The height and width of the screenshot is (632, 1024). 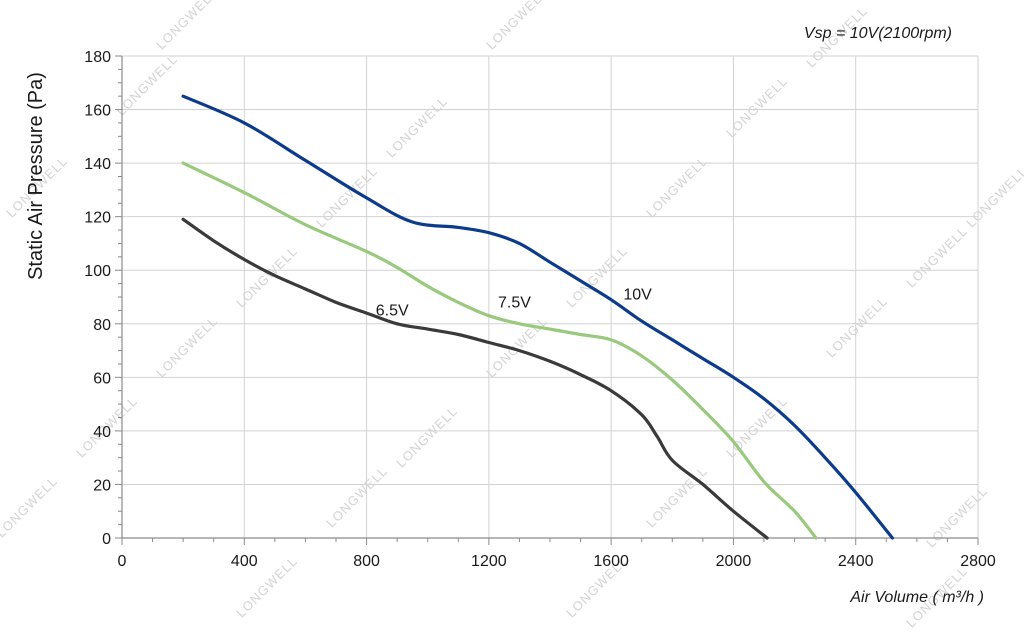 I want to click on y-tick-label: 20, so click(x=102, y=485).